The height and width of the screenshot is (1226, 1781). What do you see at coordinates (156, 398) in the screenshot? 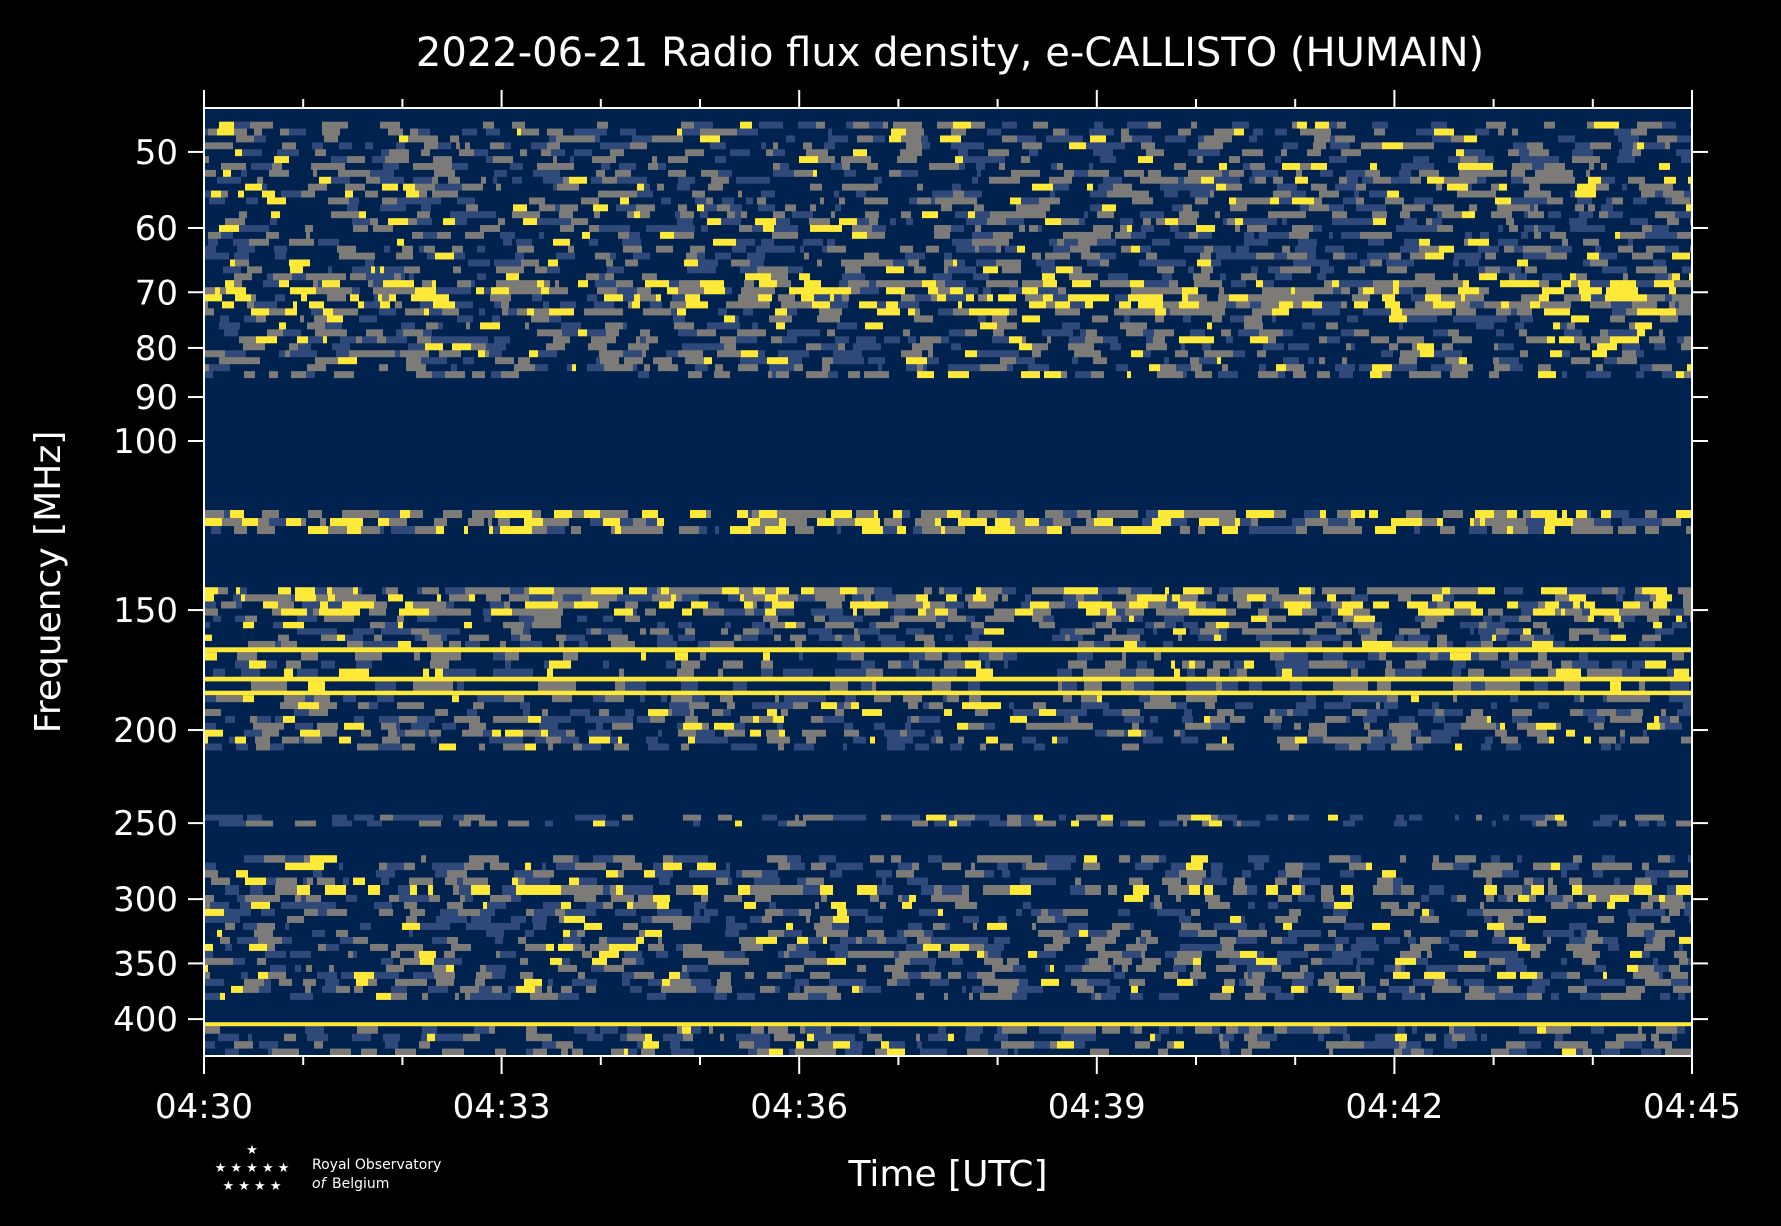
I see `y-tick-label: 90` at bounding box center [156, 398].